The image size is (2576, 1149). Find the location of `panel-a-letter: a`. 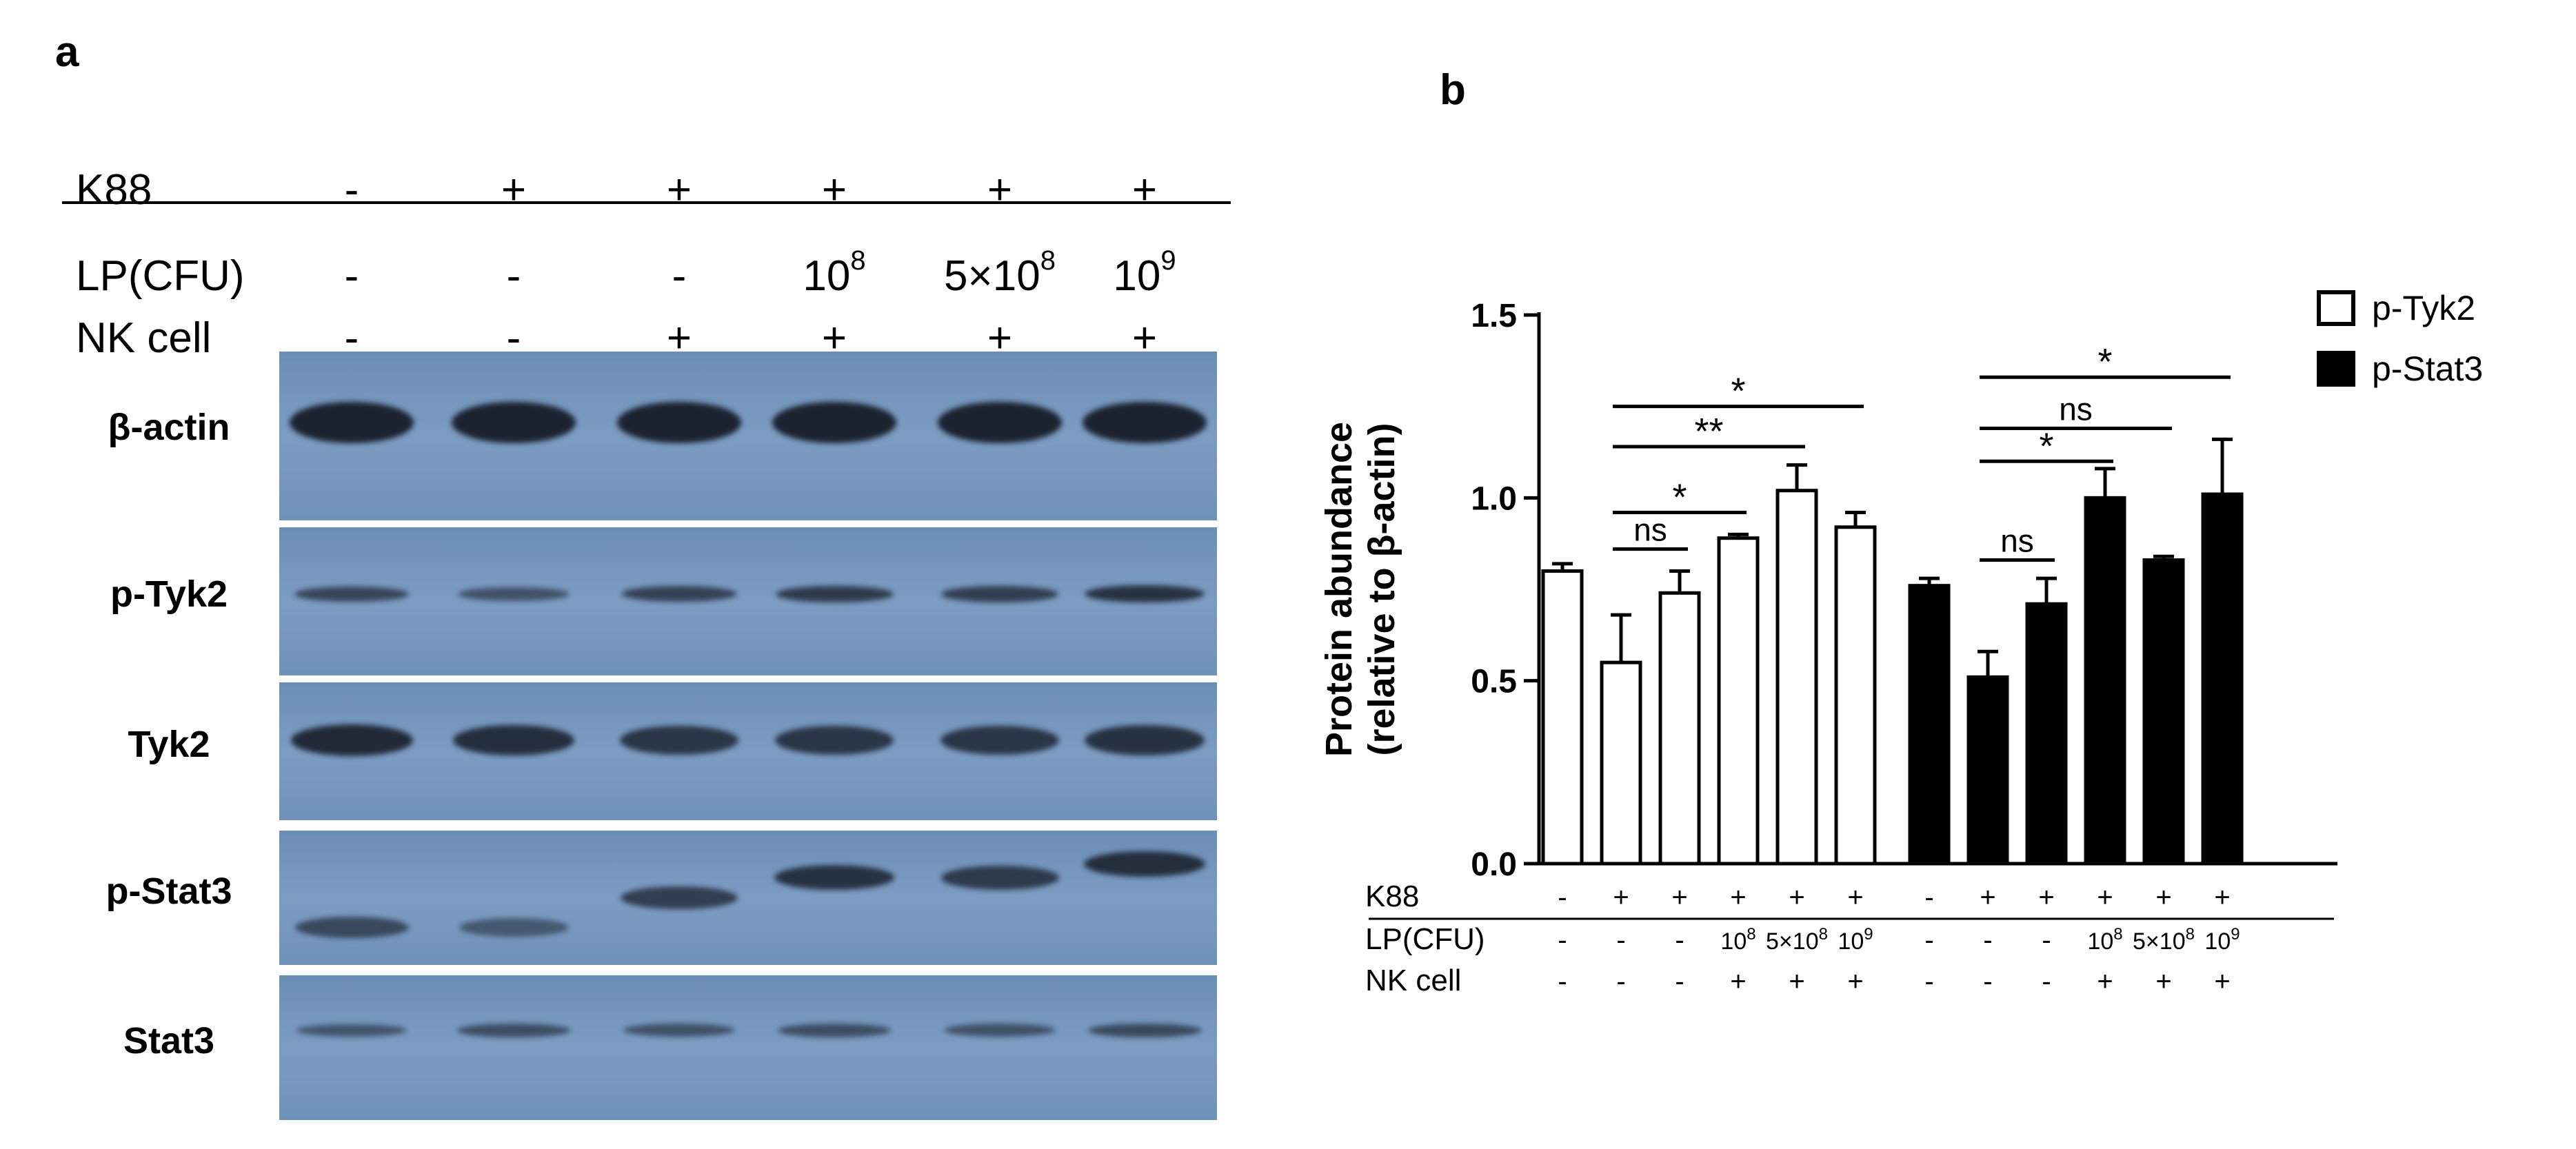

panel-a-letter: a is located at coordinates (67, 52).